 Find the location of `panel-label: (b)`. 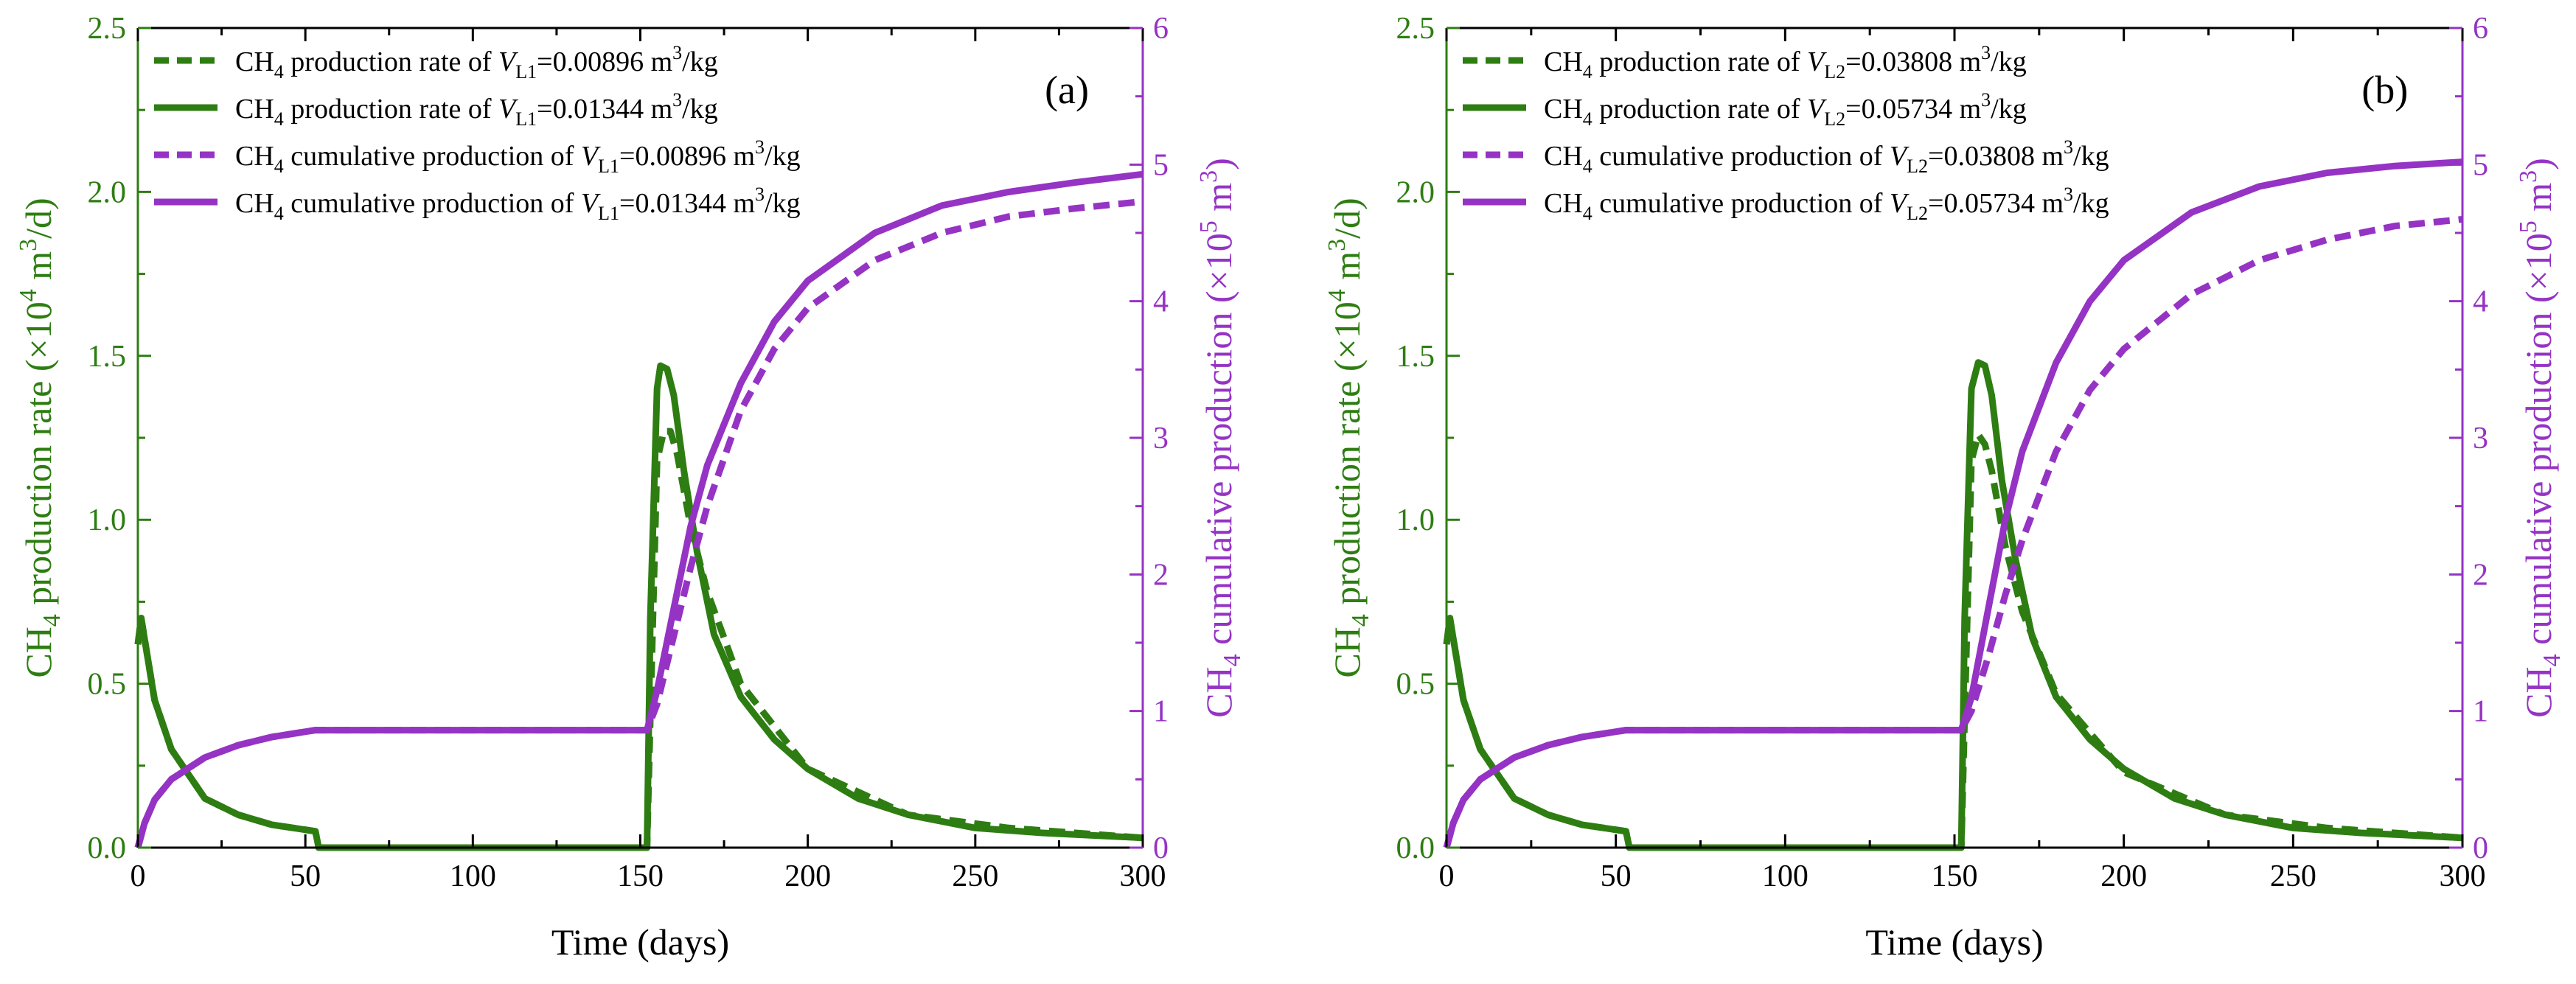

panel-label: (b) is located at coordinates (2385, 90).